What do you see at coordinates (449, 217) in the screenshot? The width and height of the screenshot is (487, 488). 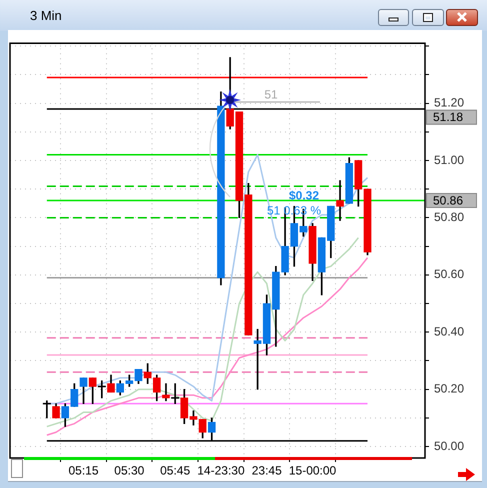 I see `y-tick-label: 50.80` at bounding box center [449, 217].